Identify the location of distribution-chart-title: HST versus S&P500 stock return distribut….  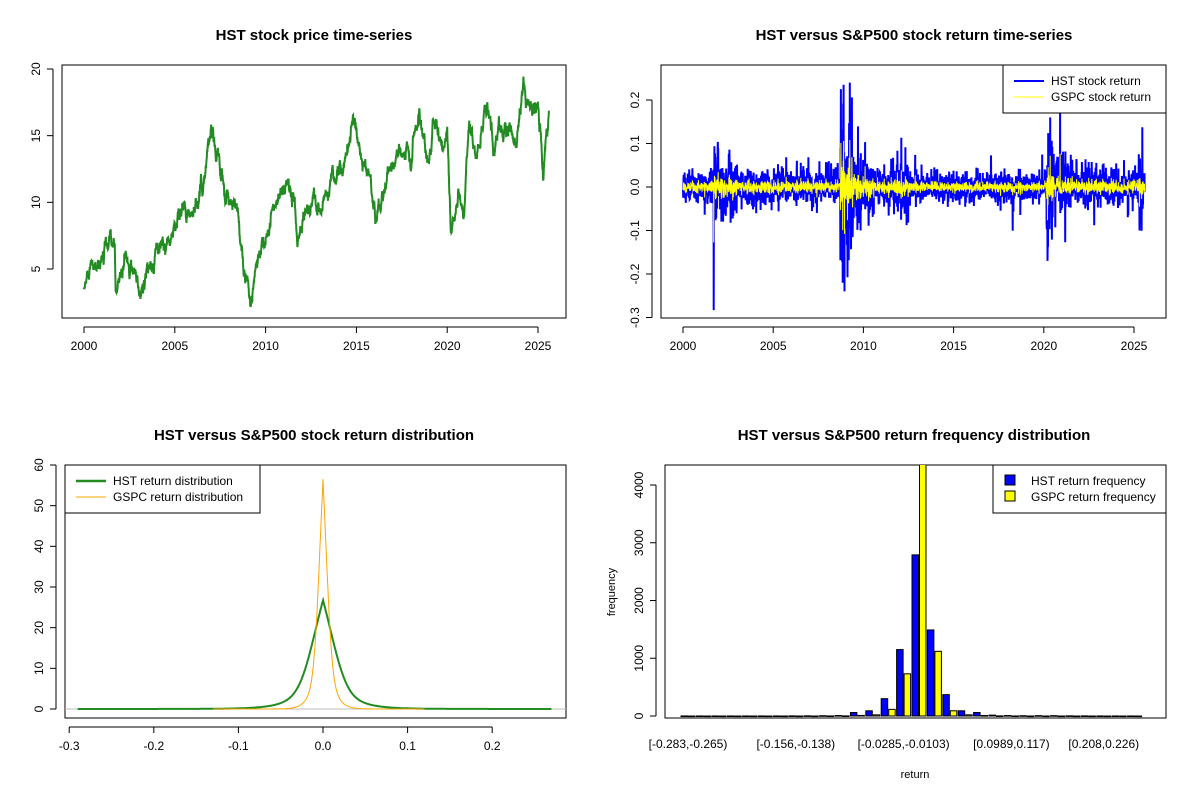
(314, 435).